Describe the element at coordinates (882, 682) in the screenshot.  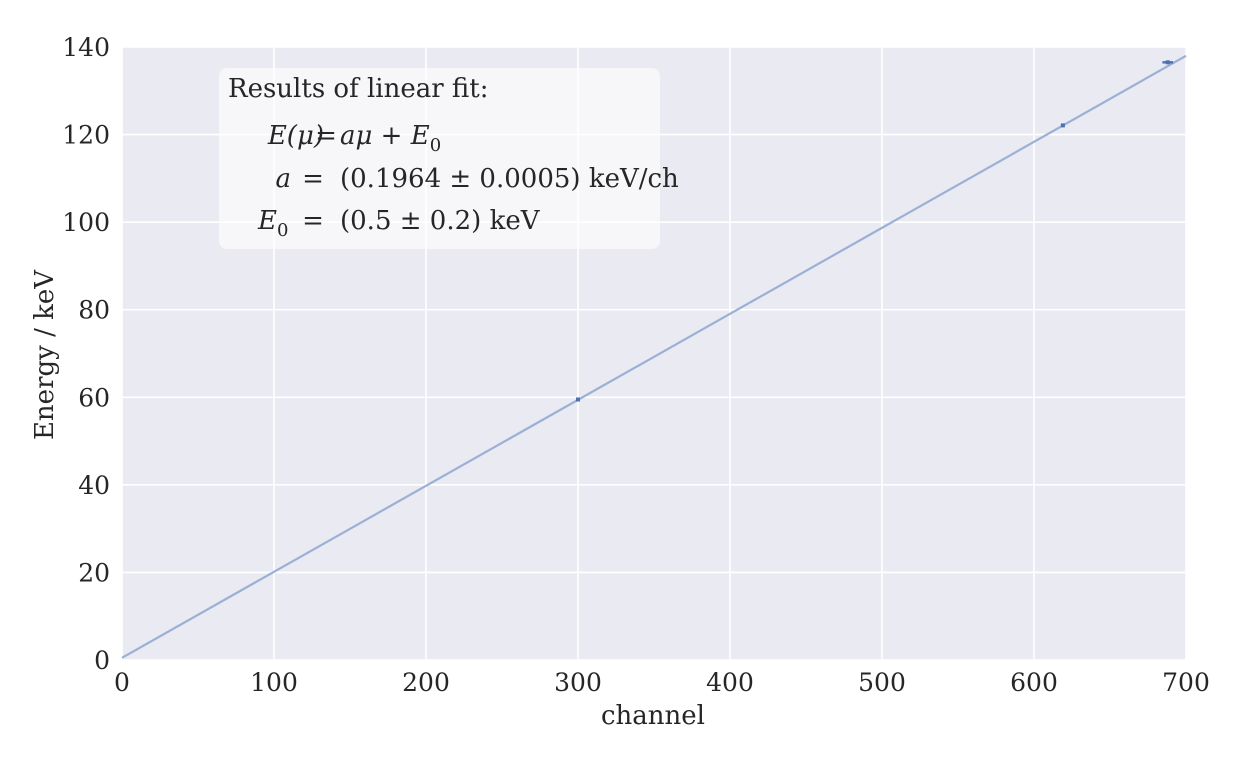
I see `x-tick-label-5: 500` at that location.